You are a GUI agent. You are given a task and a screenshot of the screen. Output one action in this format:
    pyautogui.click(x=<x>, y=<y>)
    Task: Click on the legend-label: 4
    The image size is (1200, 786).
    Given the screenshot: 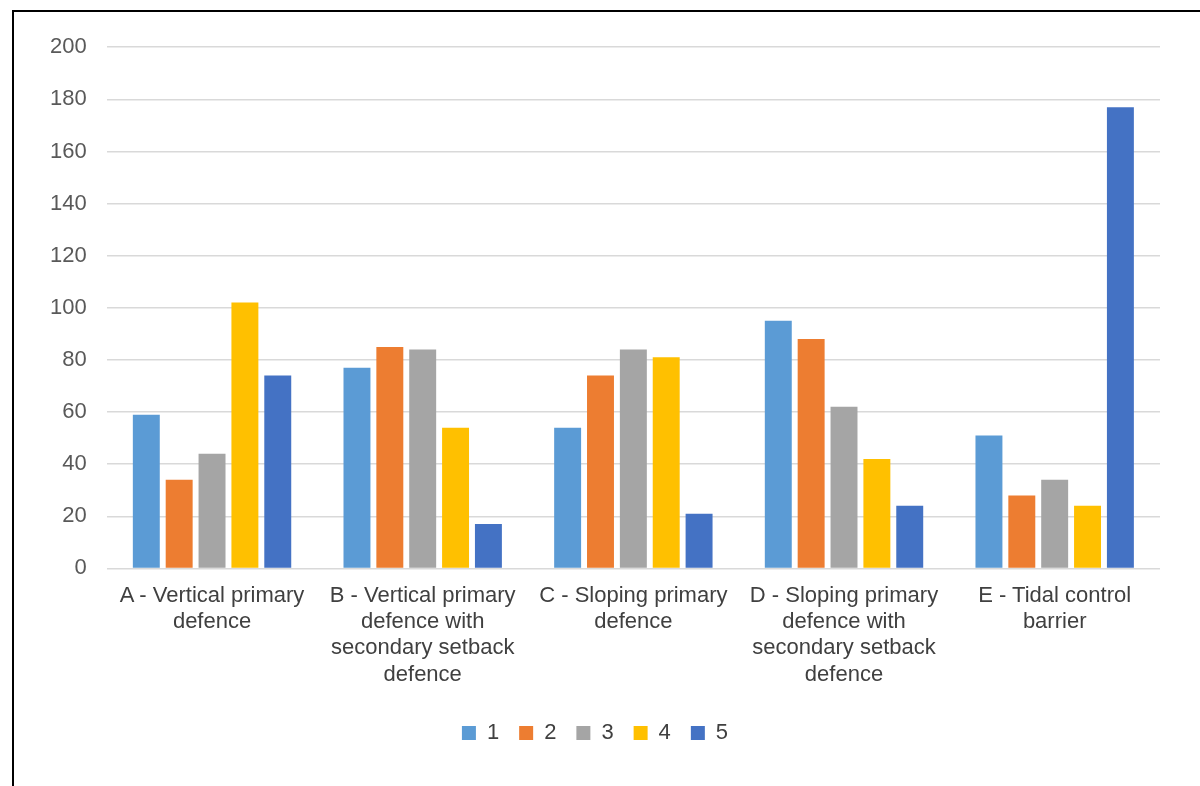 What is the action you would take?
    pyautogui.click(x=664, y=732)
    